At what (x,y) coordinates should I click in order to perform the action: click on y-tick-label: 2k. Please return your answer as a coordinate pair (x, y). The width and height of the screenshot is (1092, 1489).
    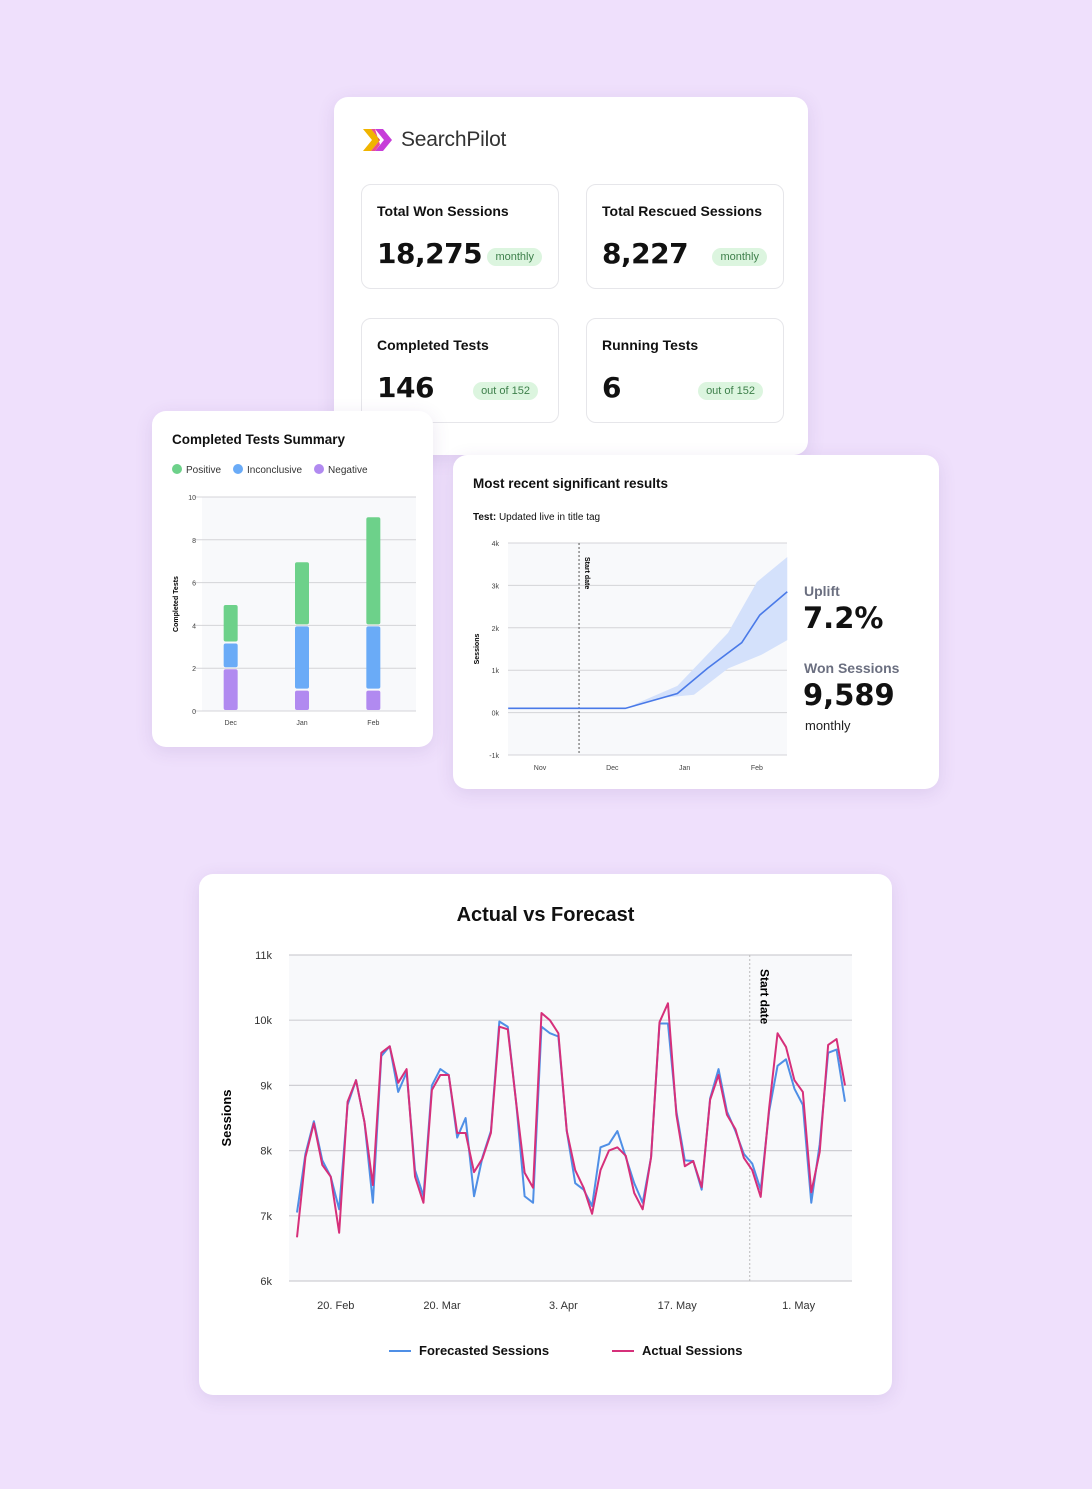
    Looking at the image, I should click on (496, 629).